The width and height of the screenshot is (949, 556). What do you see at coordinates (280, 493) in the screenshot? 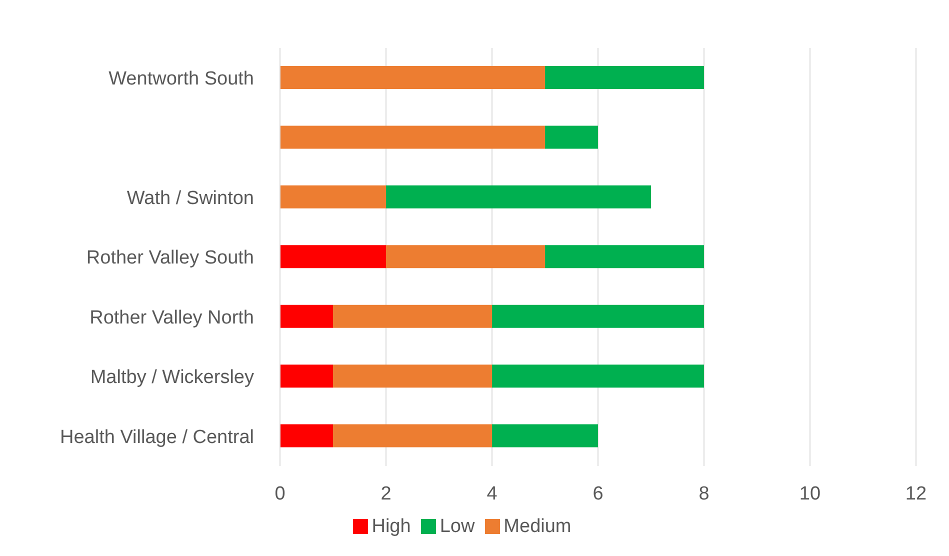
I see `x-tick-label: 0` at bounding box center [280, 493].